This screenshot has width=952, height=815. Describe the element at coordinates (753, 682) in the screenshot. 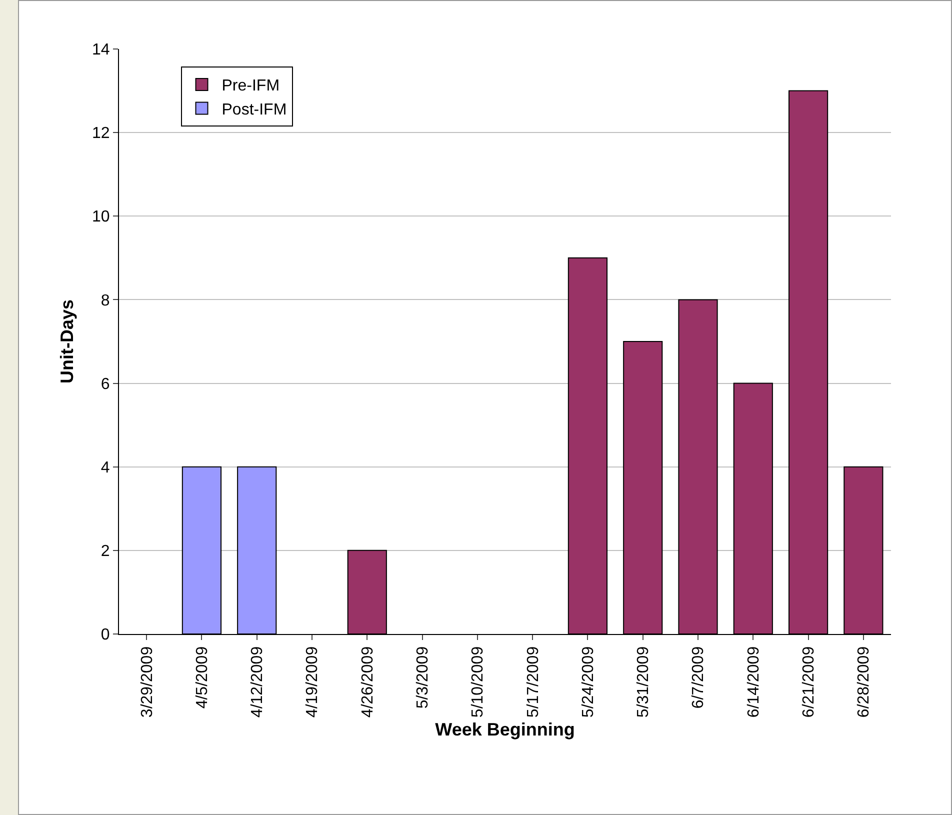

I see `x-tick-label: 6/14/2009` at that location.